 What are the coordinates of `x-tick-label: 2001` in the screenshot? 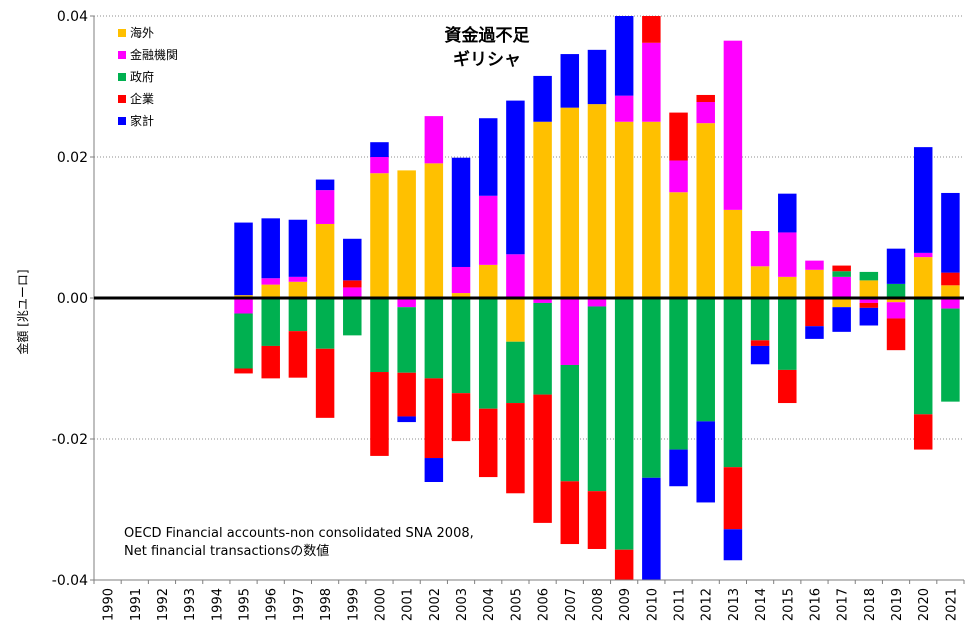 It's located at (408, 604).